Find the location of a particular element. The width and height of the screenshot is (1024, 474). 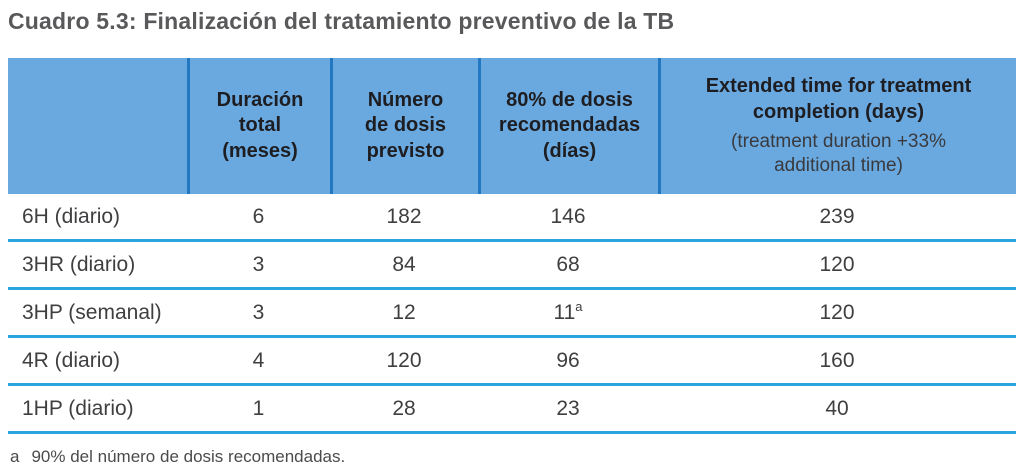

doses-planned-cell: 84 is located at coordinates (404, 264).